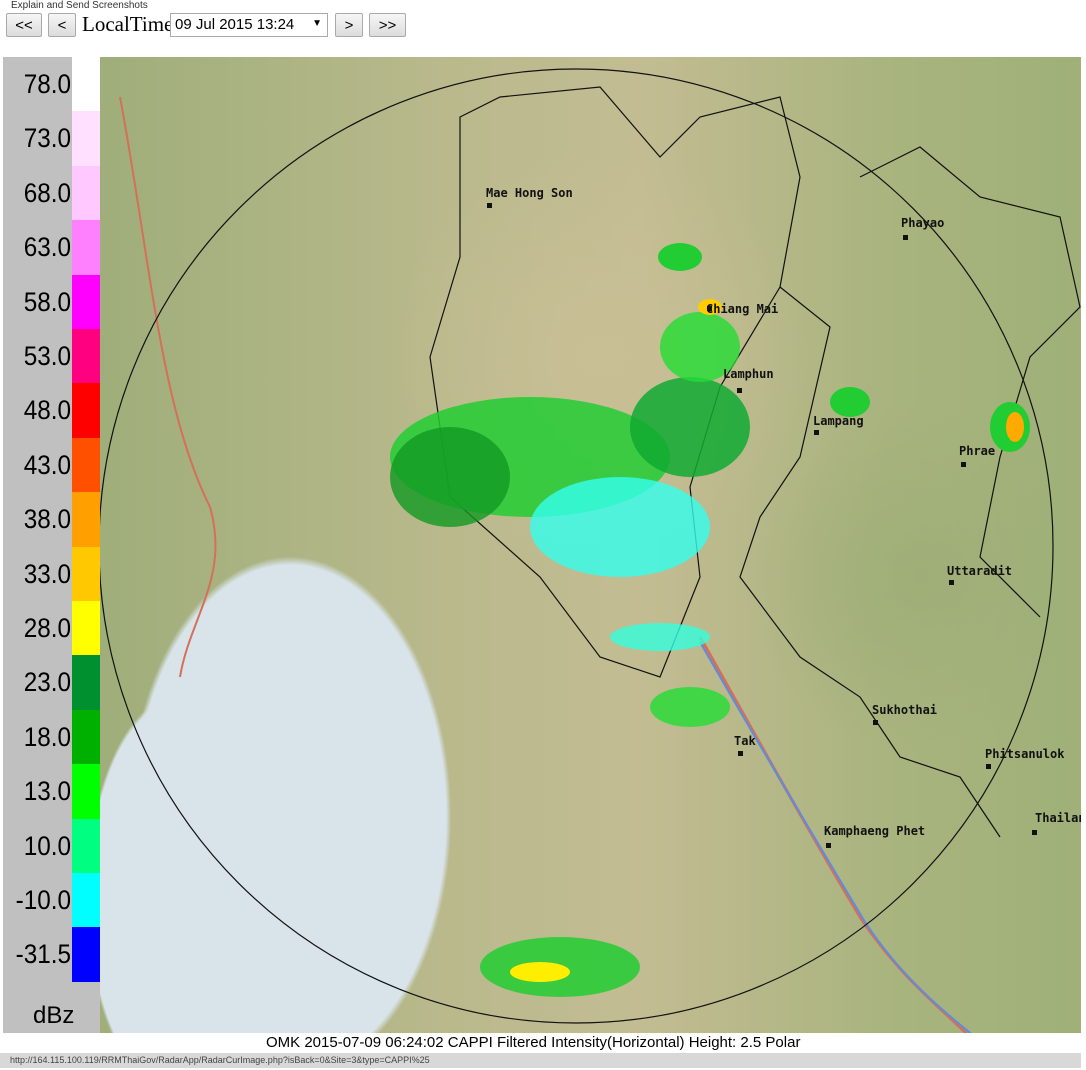 The image size is (1086, 1070). What do you see at coordinates (529, 193) in the screenshot?
I see `city-label: Mae Hong Son` at bounding box center [529, 193].